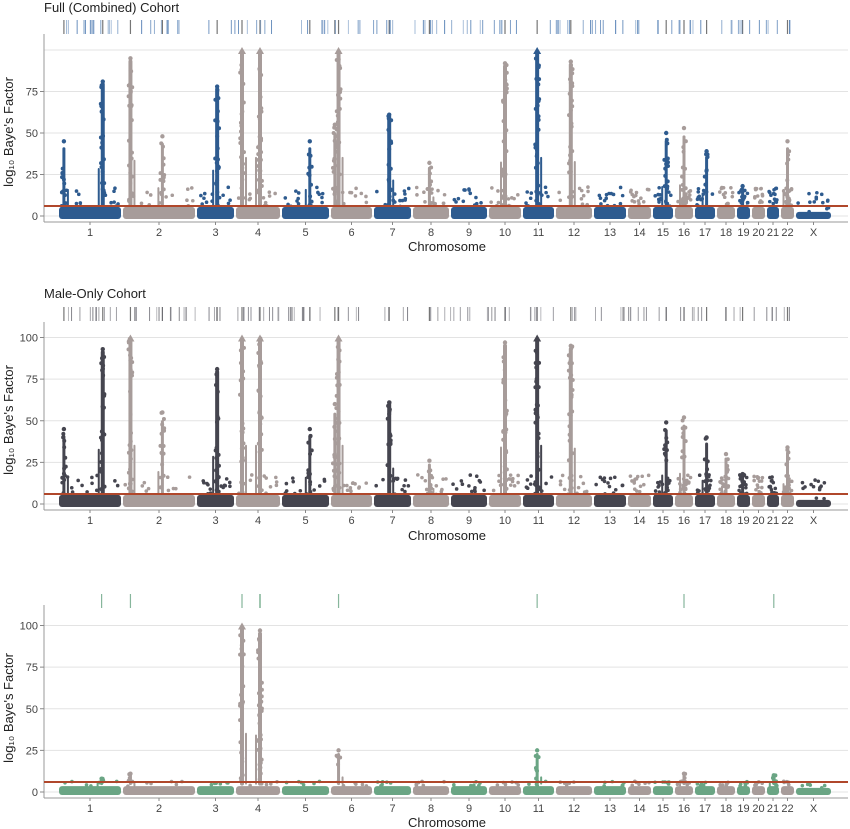 Image resolution: width=850 pixels, height=829 pixels. I want to click on chromosome-18-points, so click(726, 212).